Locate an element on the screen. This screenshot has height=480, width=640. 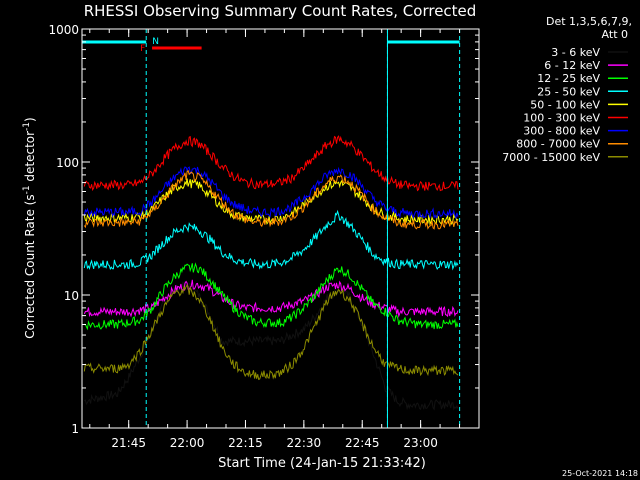
y-tick-label-1: 10 is located at coordinates (71, 296).